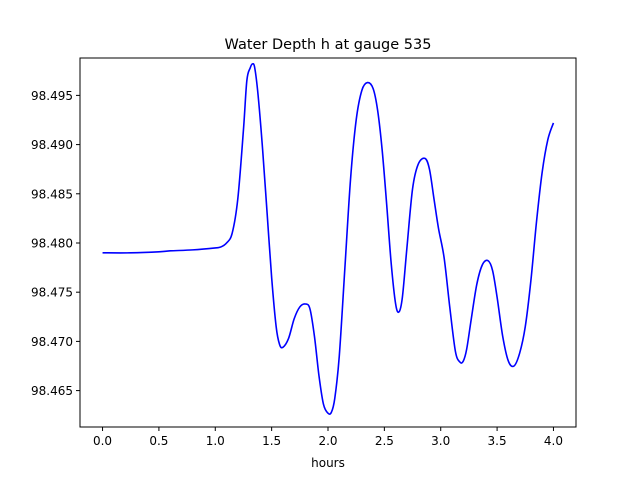 The width and height of the screenshot is (640, 480). Describe the element at coordinates (52, 145) in the screenshot. I see `y-tick-label: 98.490` at that location.